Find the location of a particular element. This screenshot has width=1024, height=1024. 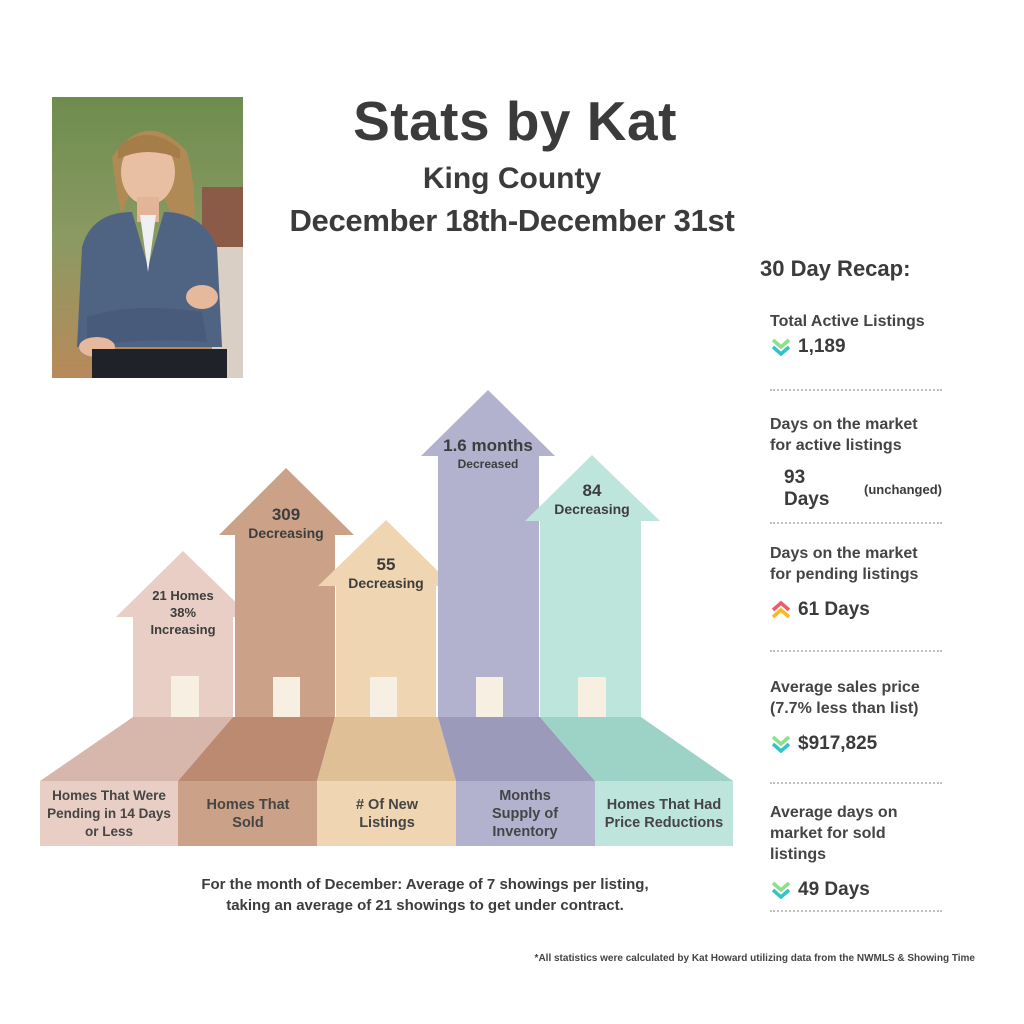

label-sold: Homes That Sold is located at coordinates (248, 813).